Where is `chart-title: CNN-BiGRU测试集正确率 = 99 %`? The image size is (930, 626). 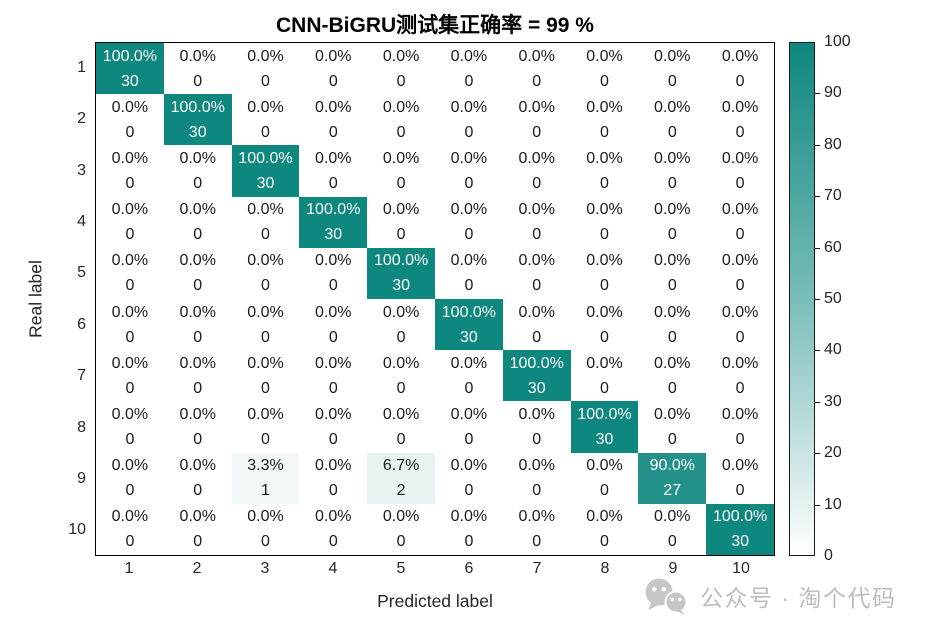 chart-title: CNN-BiGRU测试集正确率 = 99 % is located at coordinates (435, 25).